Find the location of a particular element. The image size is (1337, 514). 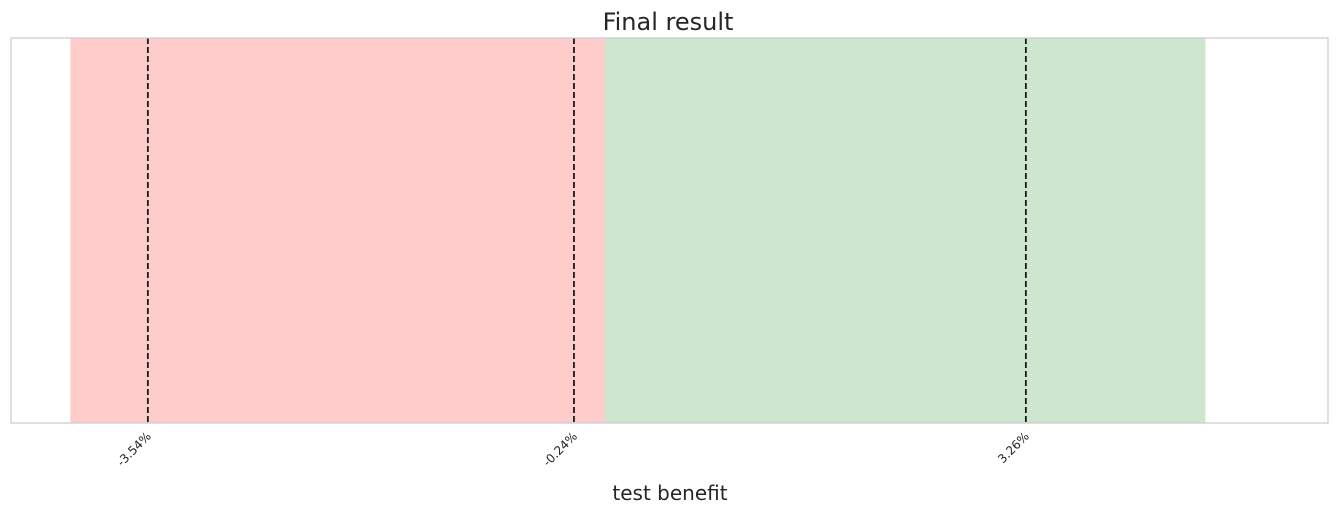

chart-title: Final result is located at coordinates (668, 22).